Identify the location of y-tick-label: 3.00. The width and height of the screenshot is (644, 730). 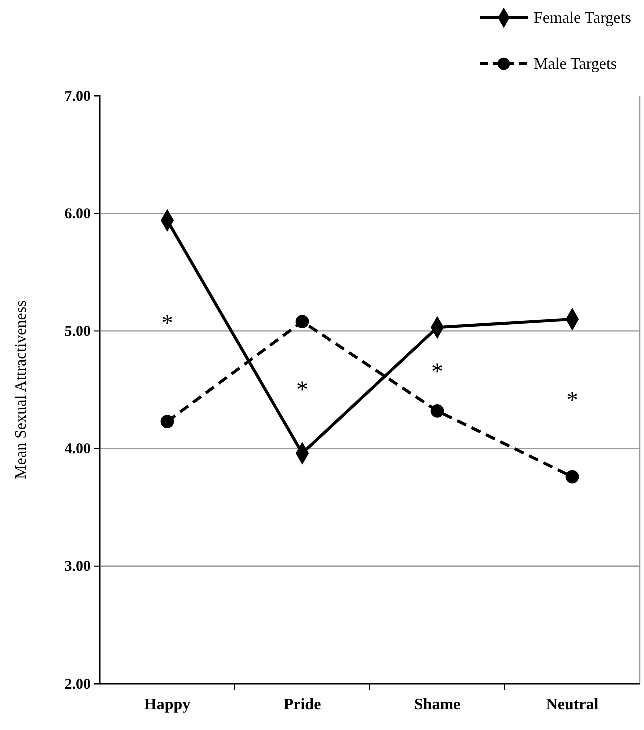
(77, 567).